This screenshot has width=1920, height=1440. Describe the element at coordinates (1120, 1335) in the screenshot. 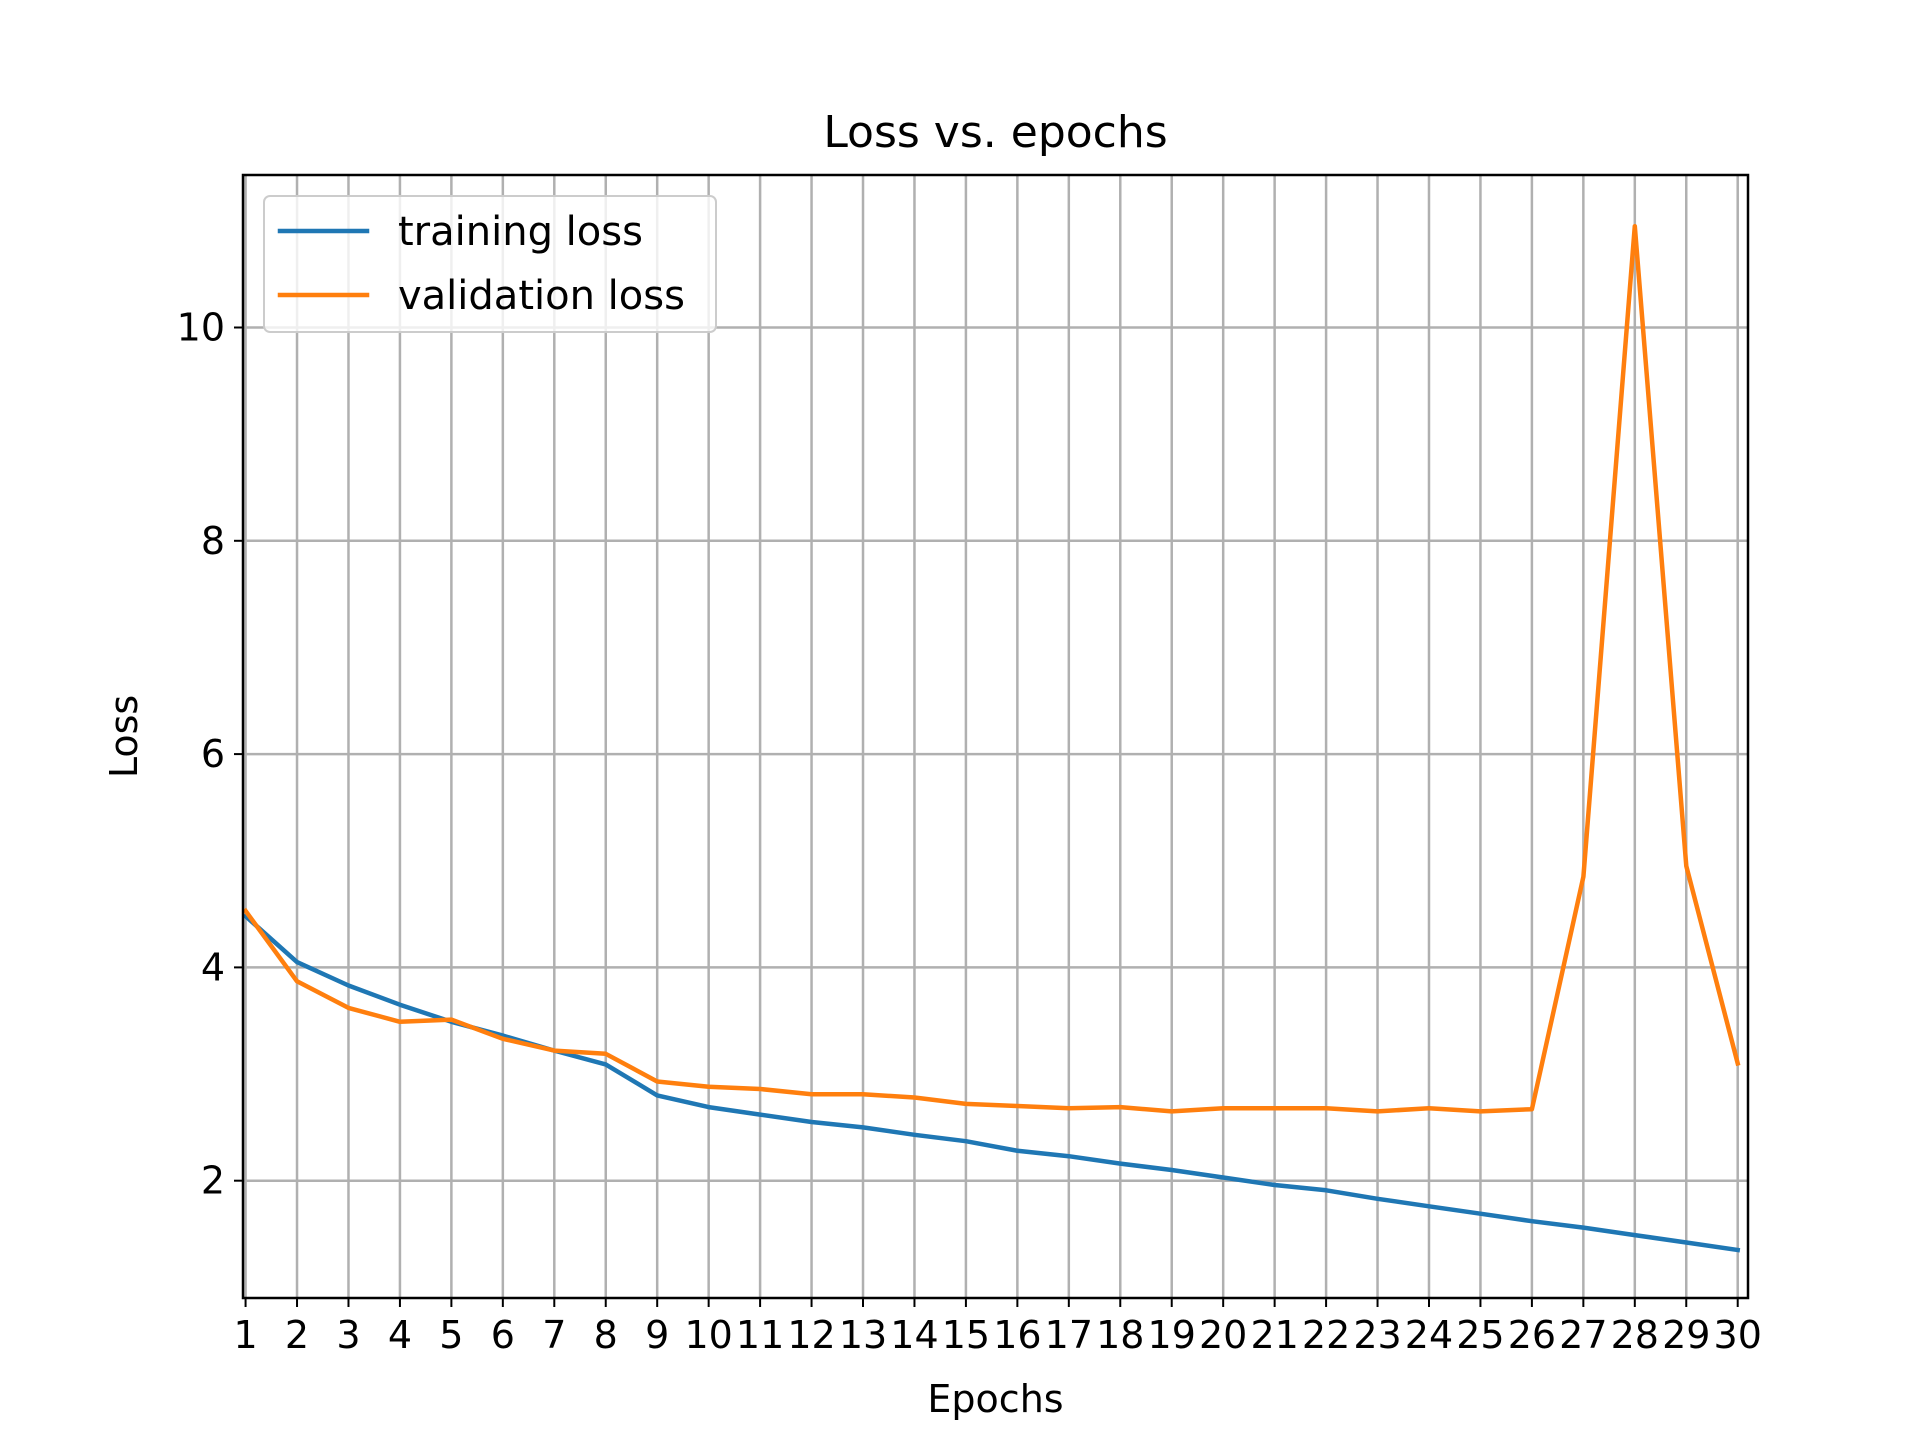

I see `x-tick-label: 18` at that location.